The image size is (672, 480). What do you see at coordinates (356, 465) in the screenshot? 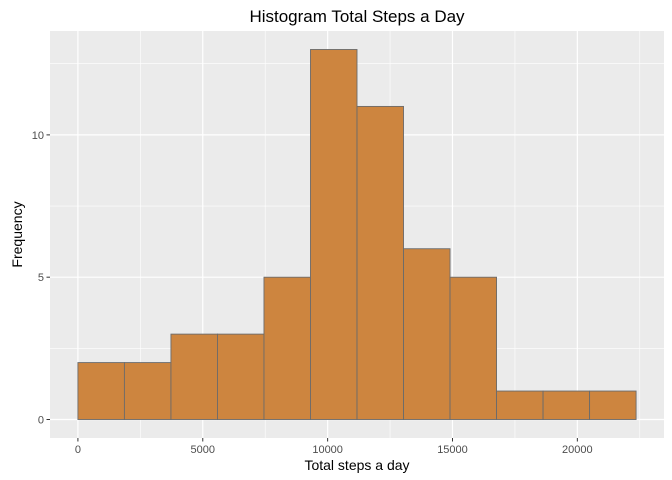
I see `x-axis-title: Total steps a day` at bounding box center [356, 465].